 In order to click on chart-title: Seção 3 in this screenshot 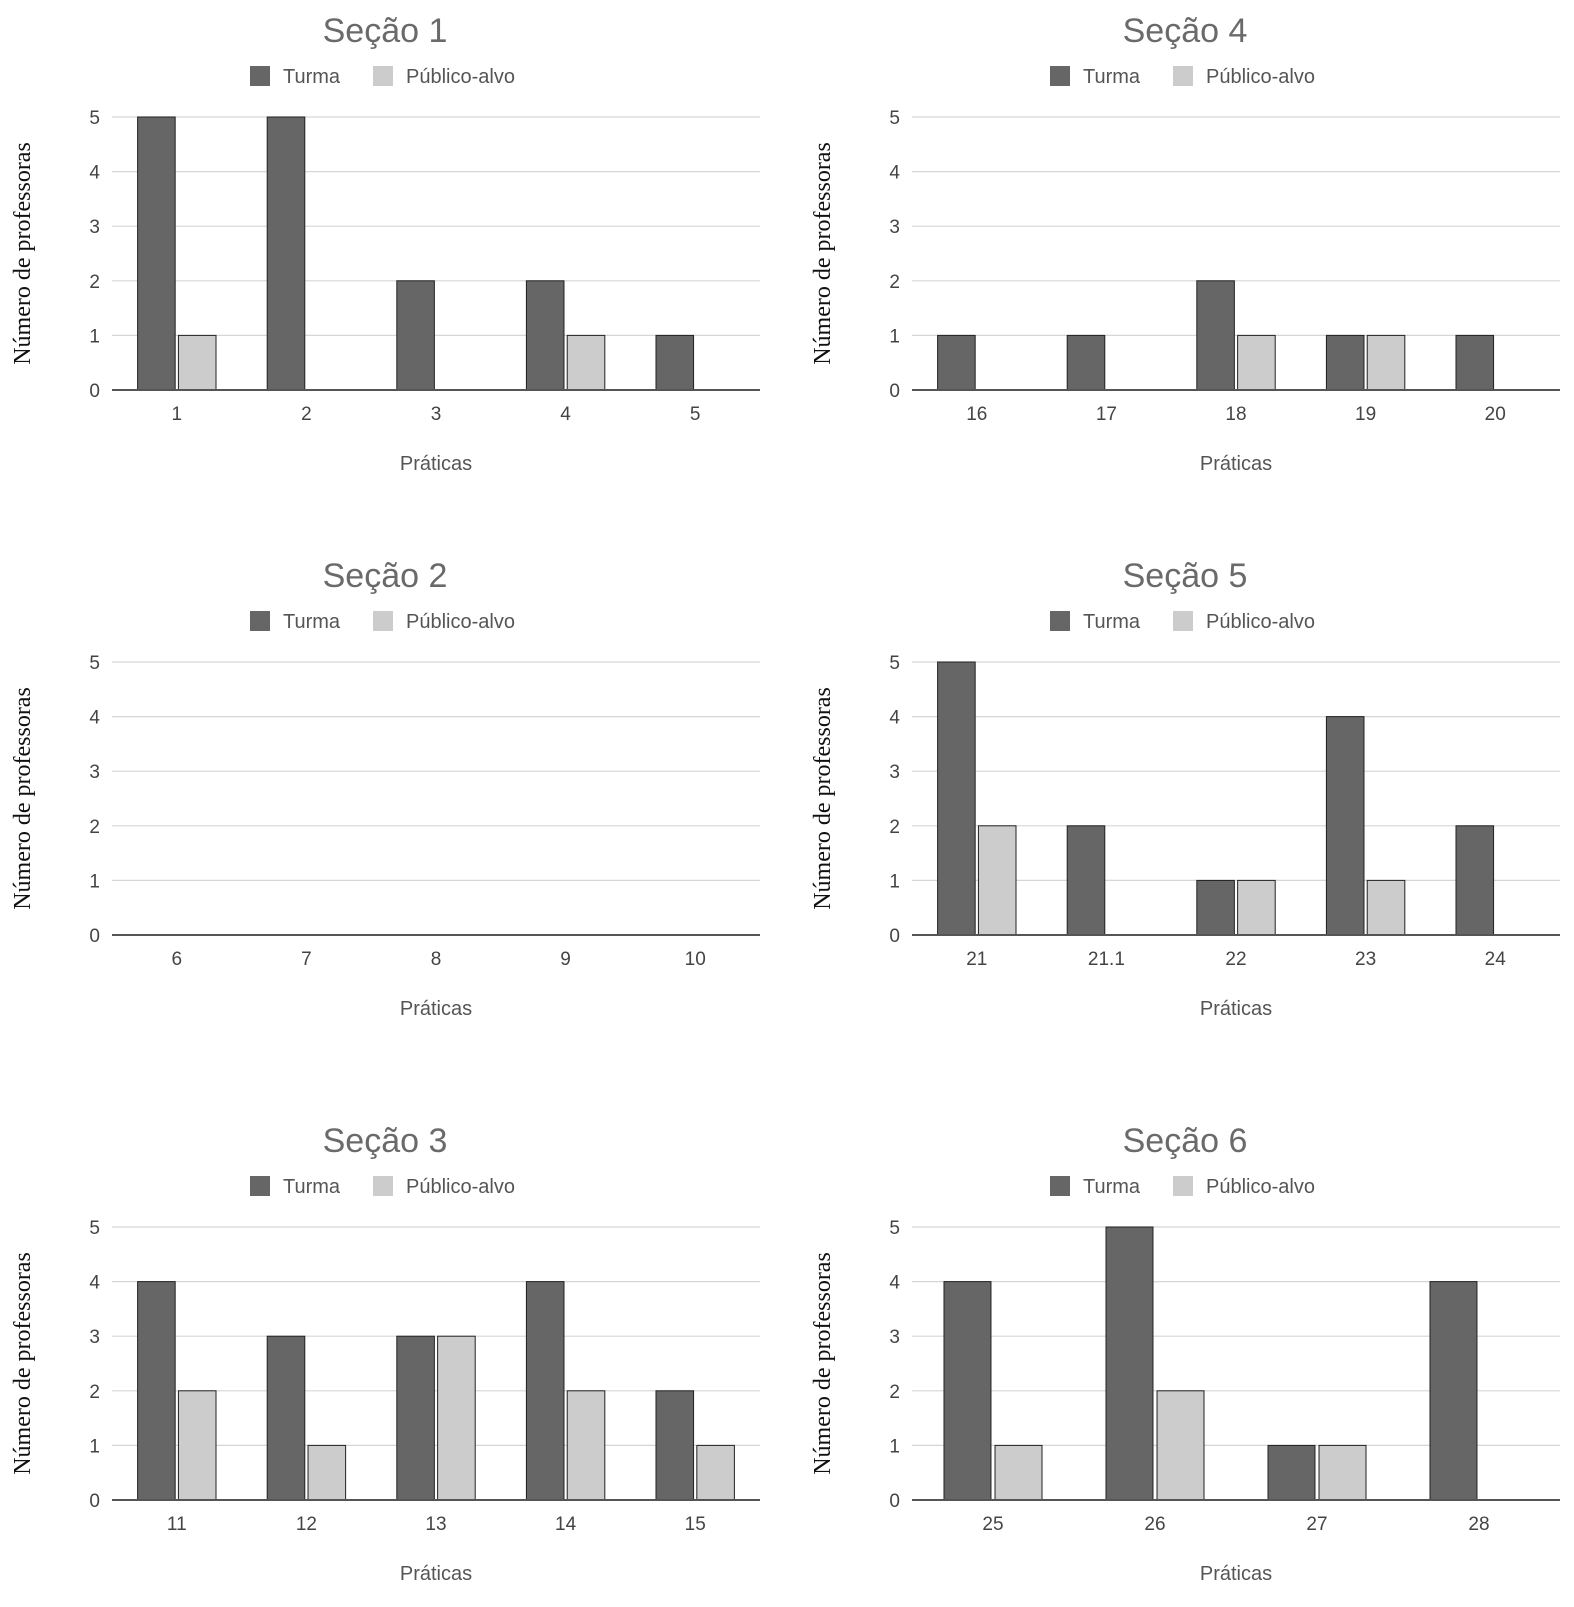, I will do `click(385, 1141)`.